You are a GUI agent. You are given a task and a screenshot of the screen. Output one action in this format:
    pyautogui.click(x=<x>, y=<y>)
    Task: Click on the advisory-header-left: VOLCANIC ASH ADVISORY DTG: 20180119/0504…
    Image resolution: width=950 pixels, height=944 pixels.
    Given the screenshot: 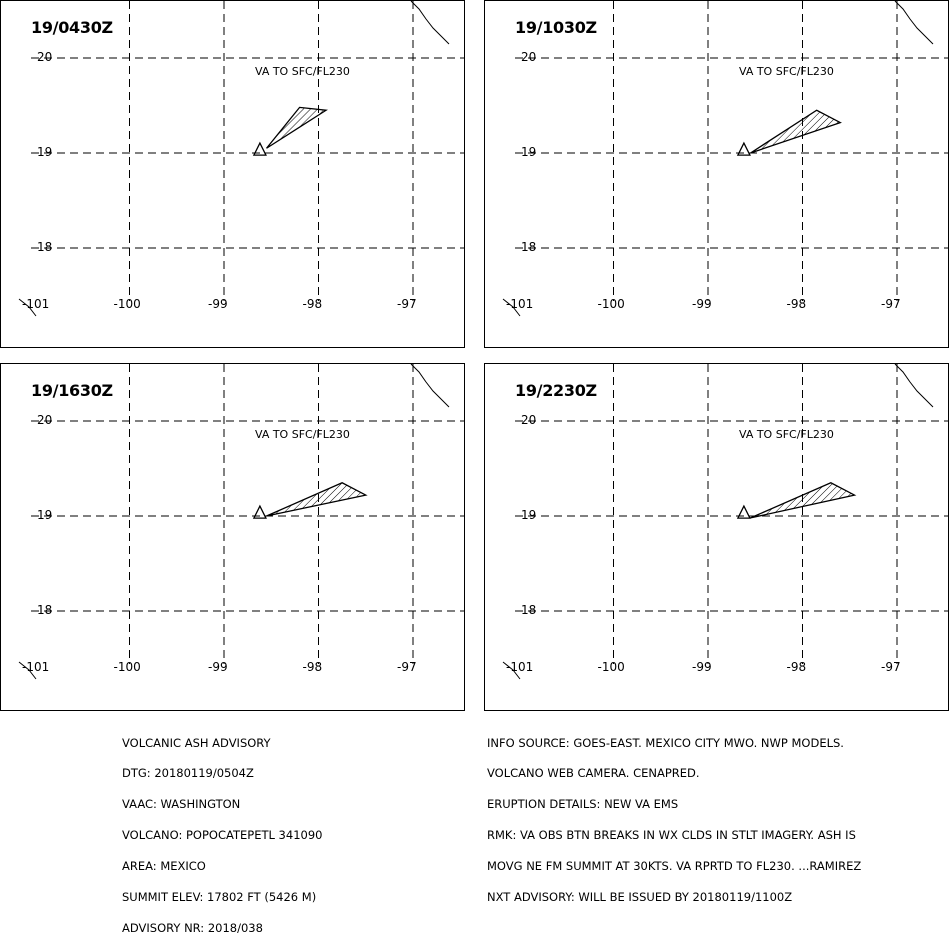 What is the action you would take?
    pyautogui.click(x=222, y=830)
    